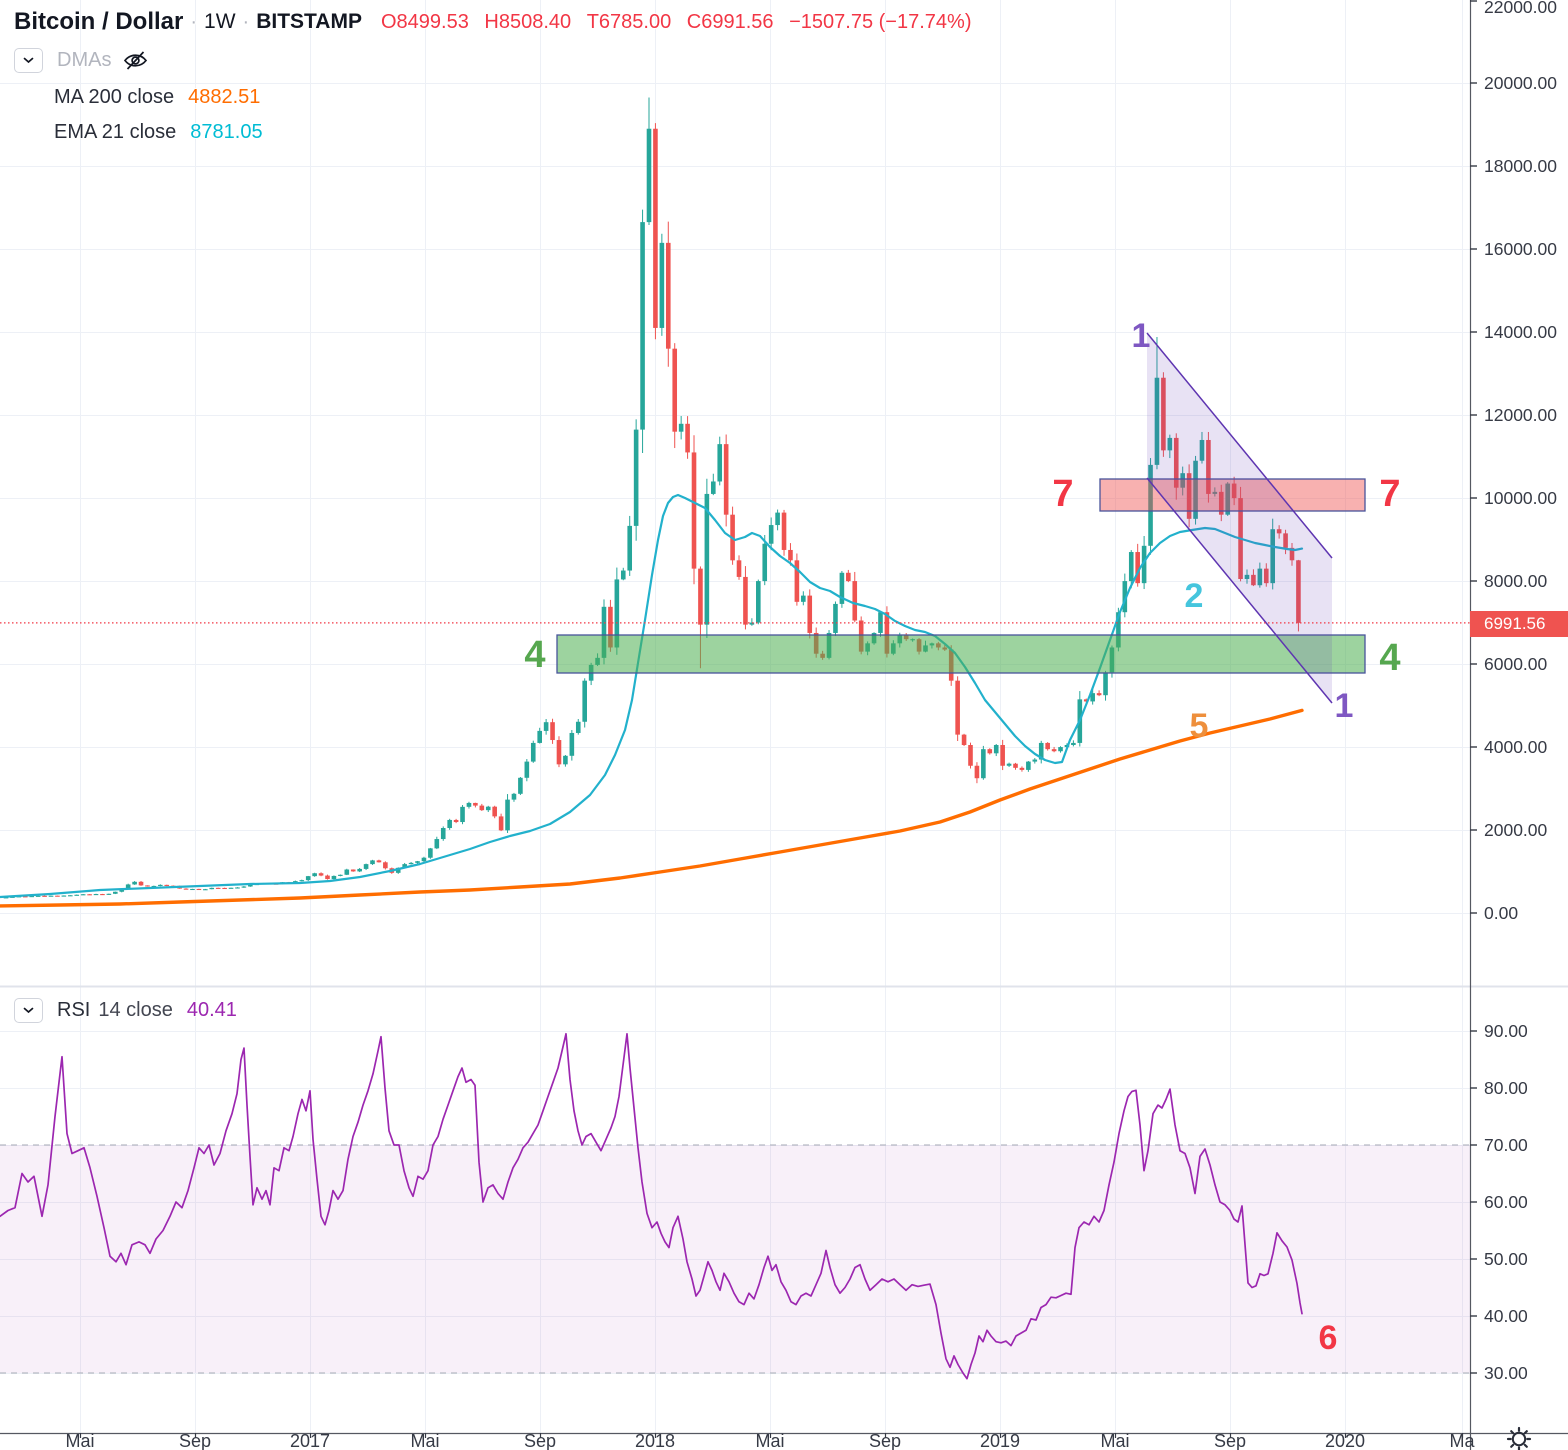 This screenshot has height=1450, width=1568. Describe the element at coordinates (226, 132) in the screenshot. I see `ema-value: 8781.05` at that location.